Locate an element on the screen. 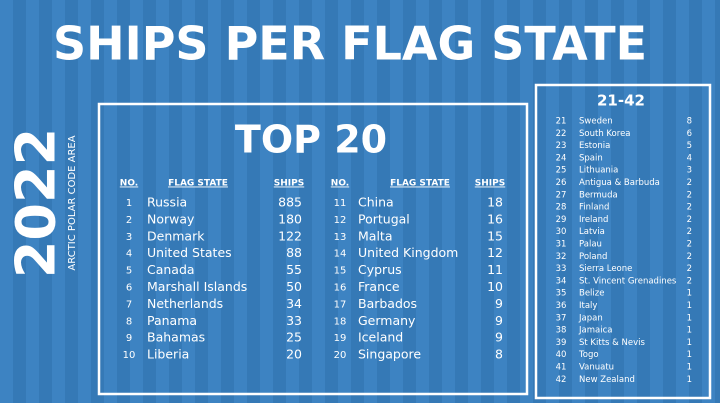 The width and height of the screenshot is (720, 403). rank: 33 is located at coordinates (561, 269).